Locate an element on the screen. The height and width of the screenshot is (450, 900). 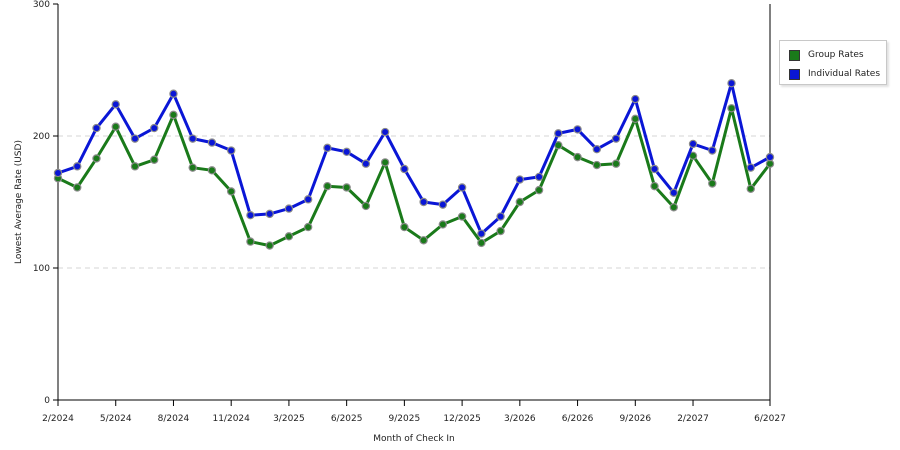
x-axis-title: Month of Check In is located at coordinates (414, 439).